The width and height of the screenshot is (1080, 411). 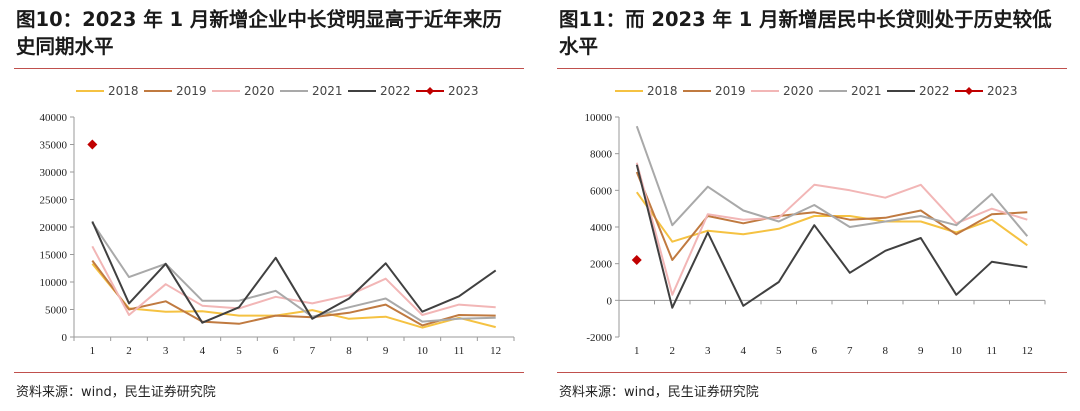 I want to click on y-tick-label: 2000, so click(x=601, y=265).